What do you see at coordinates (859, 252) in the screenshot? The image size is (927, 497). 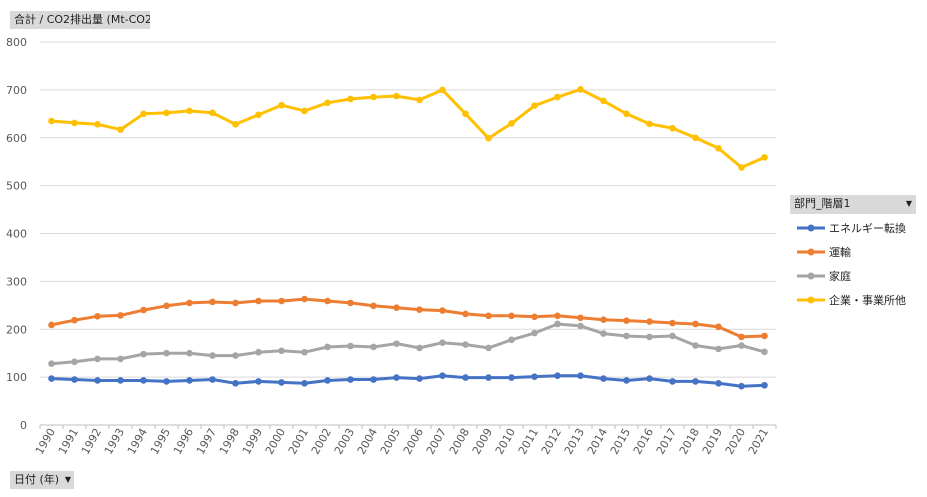 I see `legend-item-transport: 運輸` at bounding box center [859, 252].